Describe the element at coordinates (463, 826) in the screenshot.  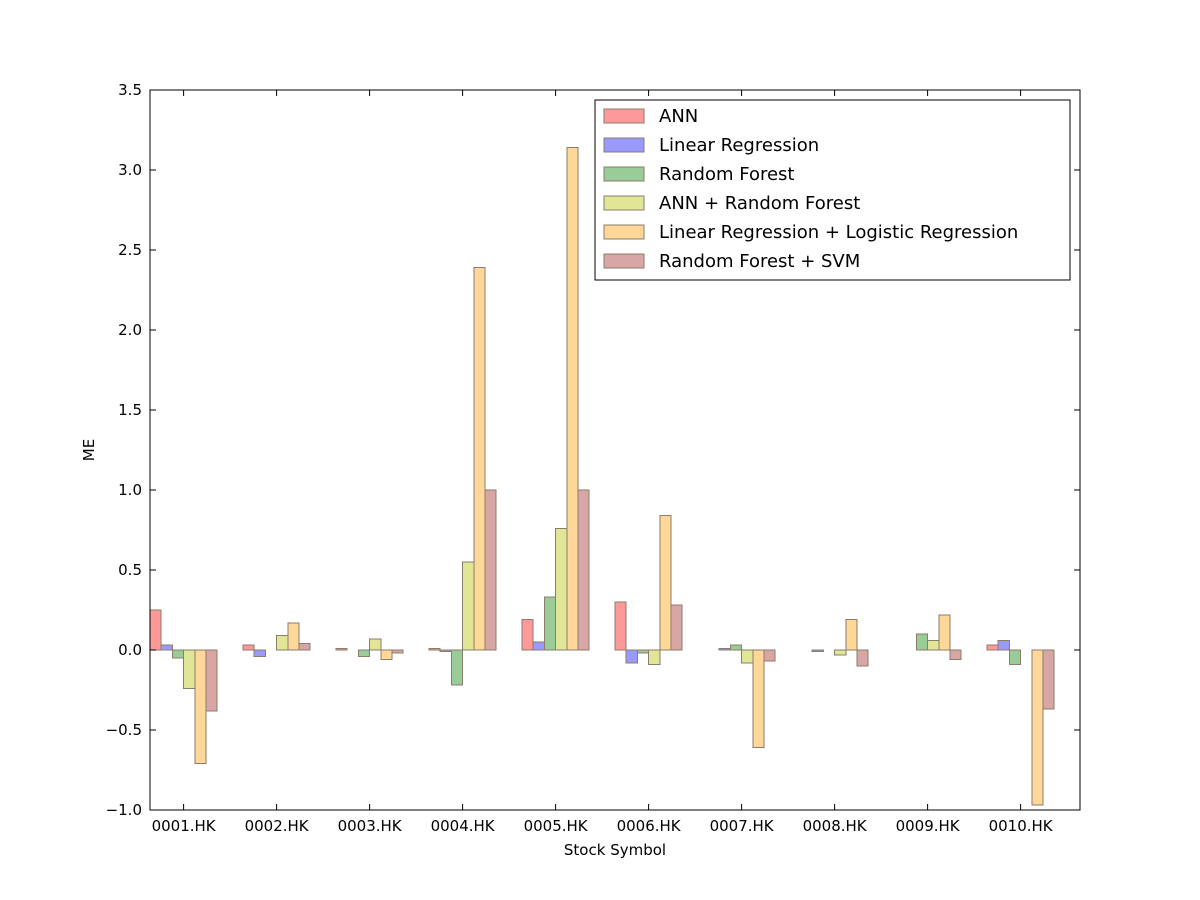
I see `x-tick-label: 0004.HK` at that location.